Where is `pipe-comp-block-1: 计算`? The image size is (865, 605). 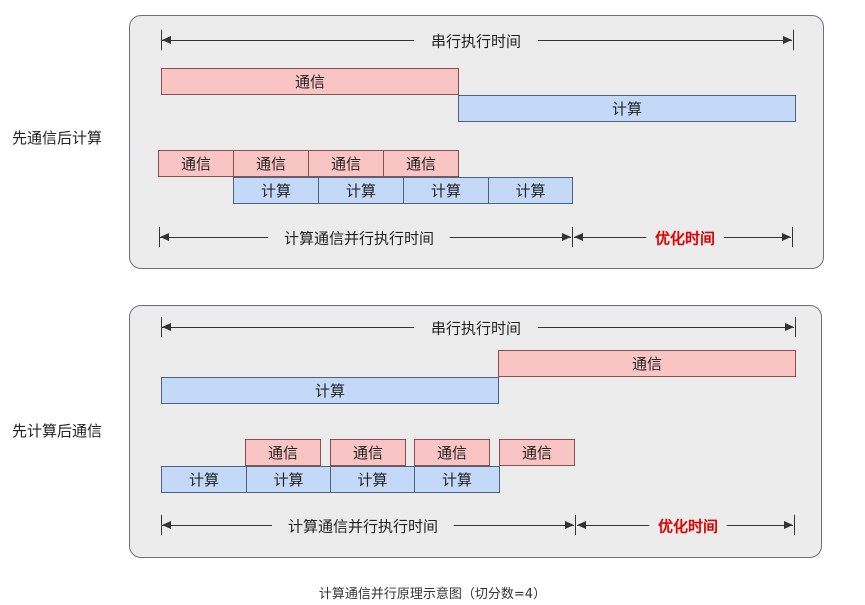 pipe-comp-block-1: 计算 is located at coordinates (276, 190).